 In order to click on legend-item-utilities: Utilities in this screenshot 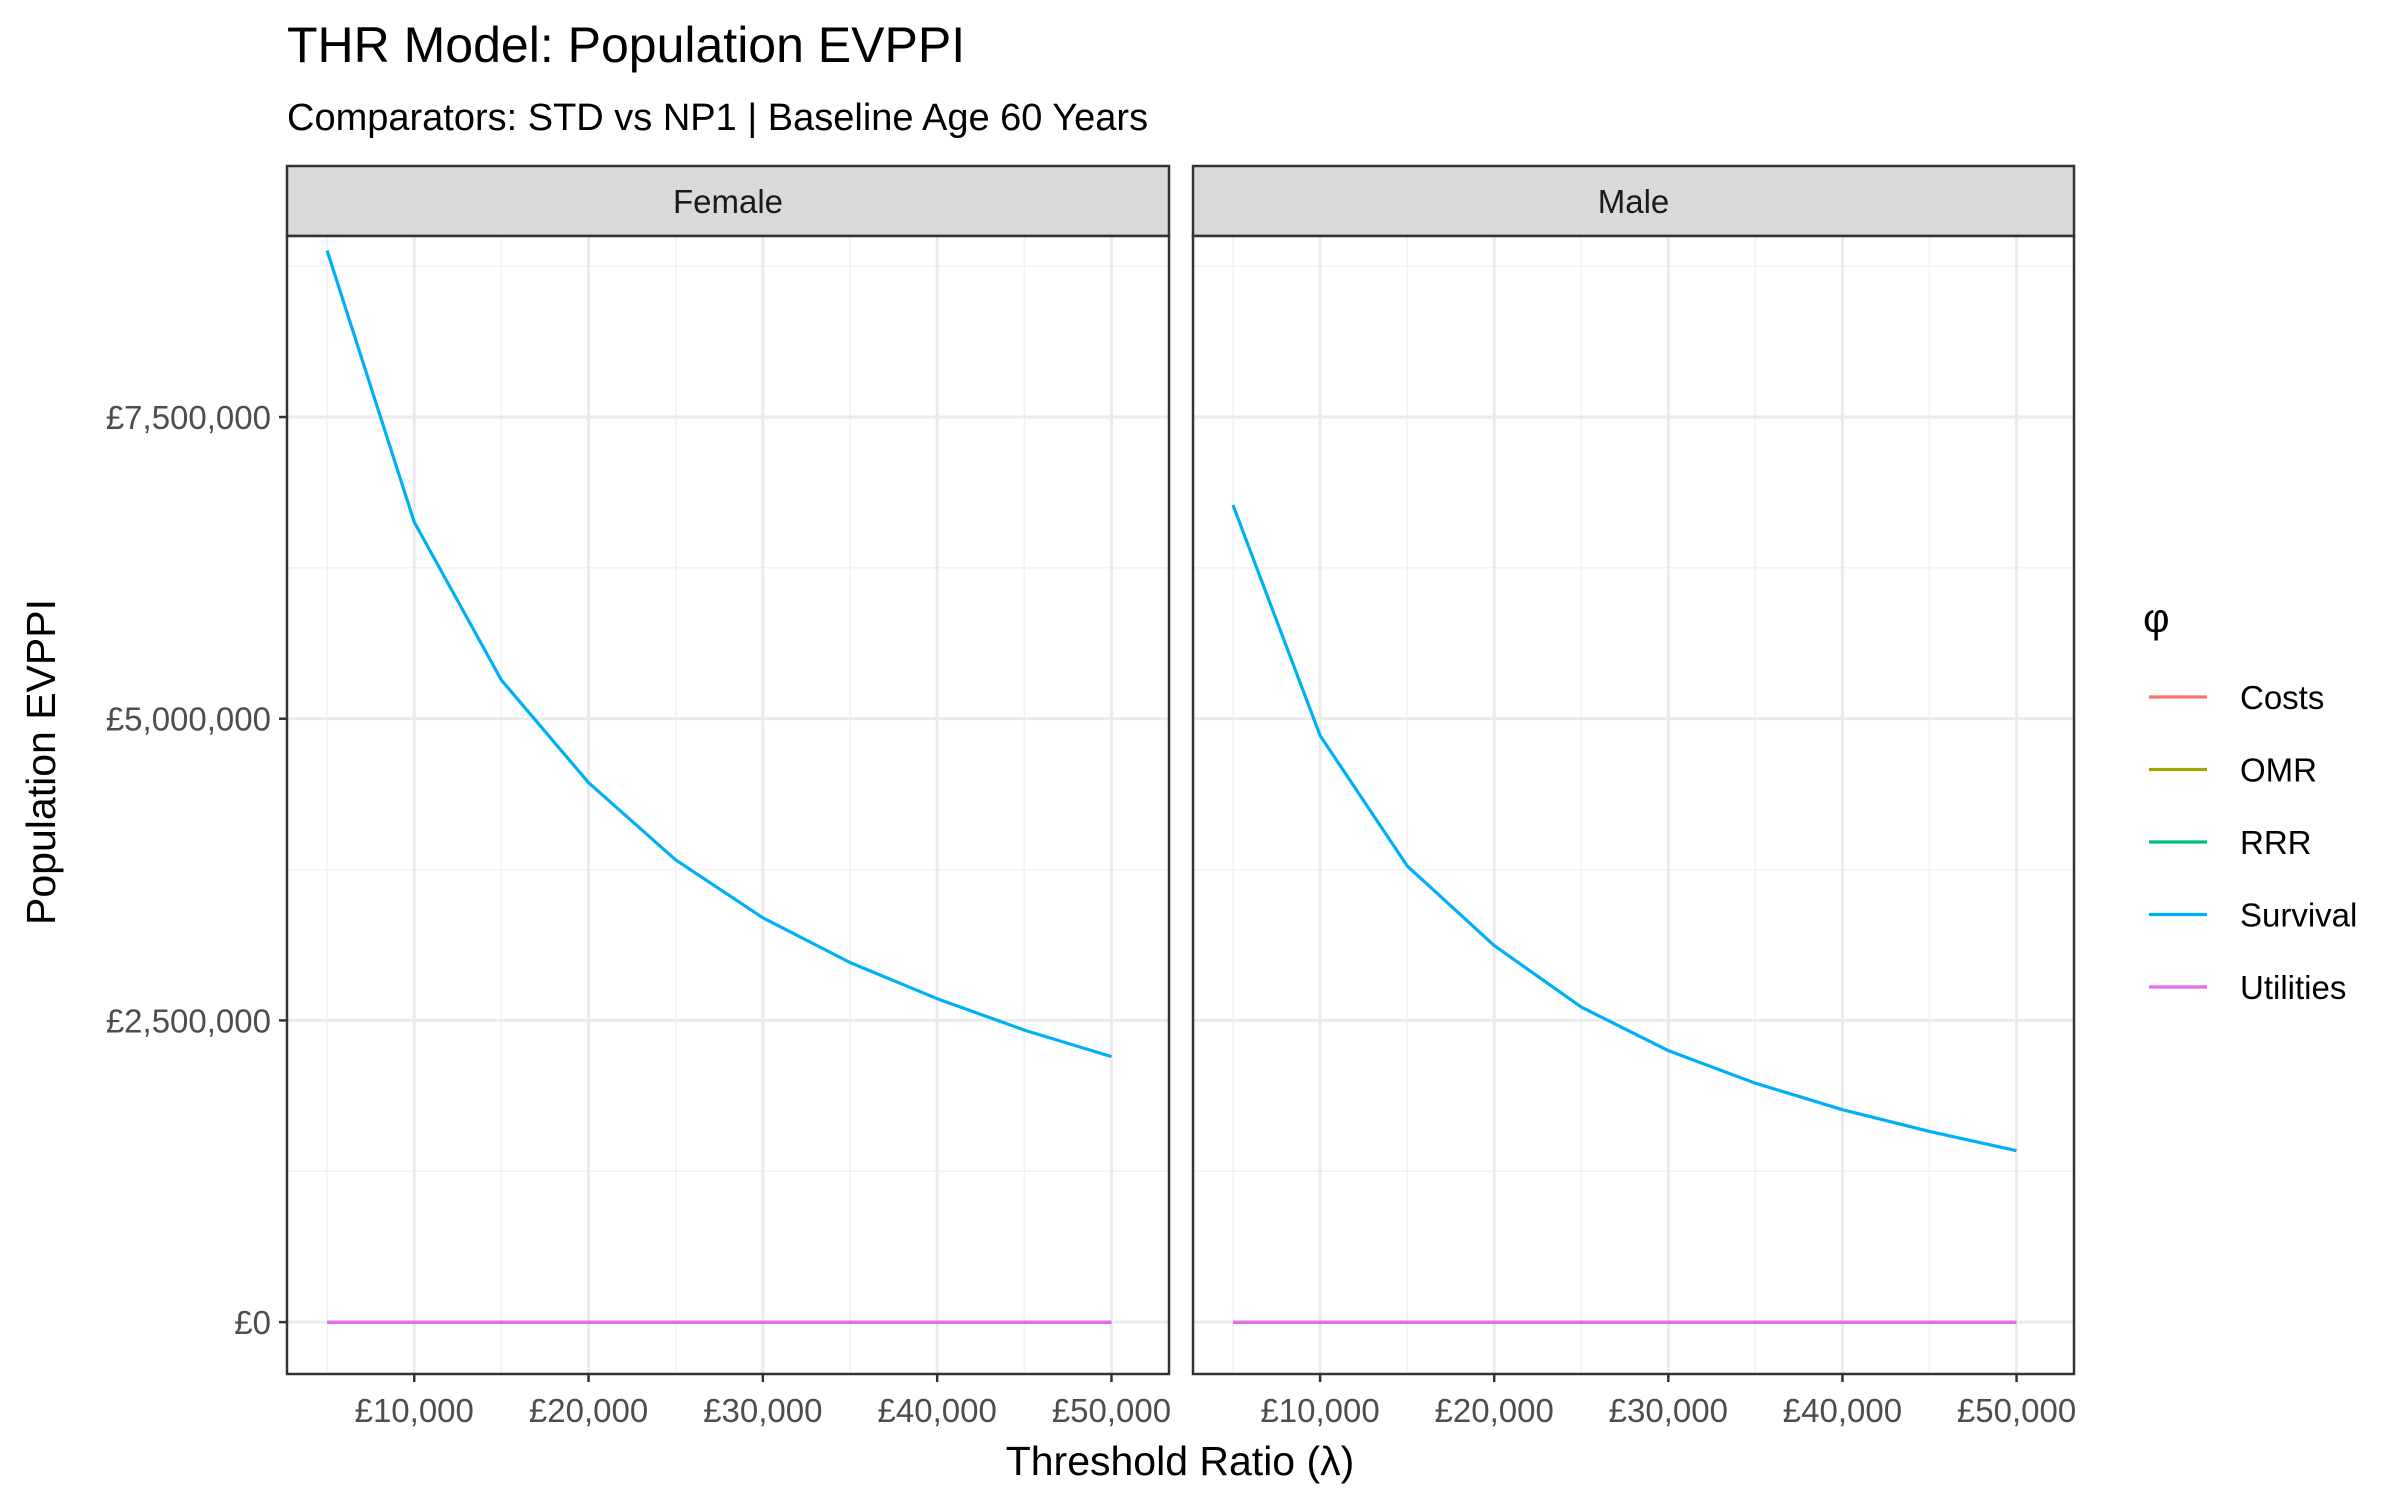, I will do `click(2247, 987)`.